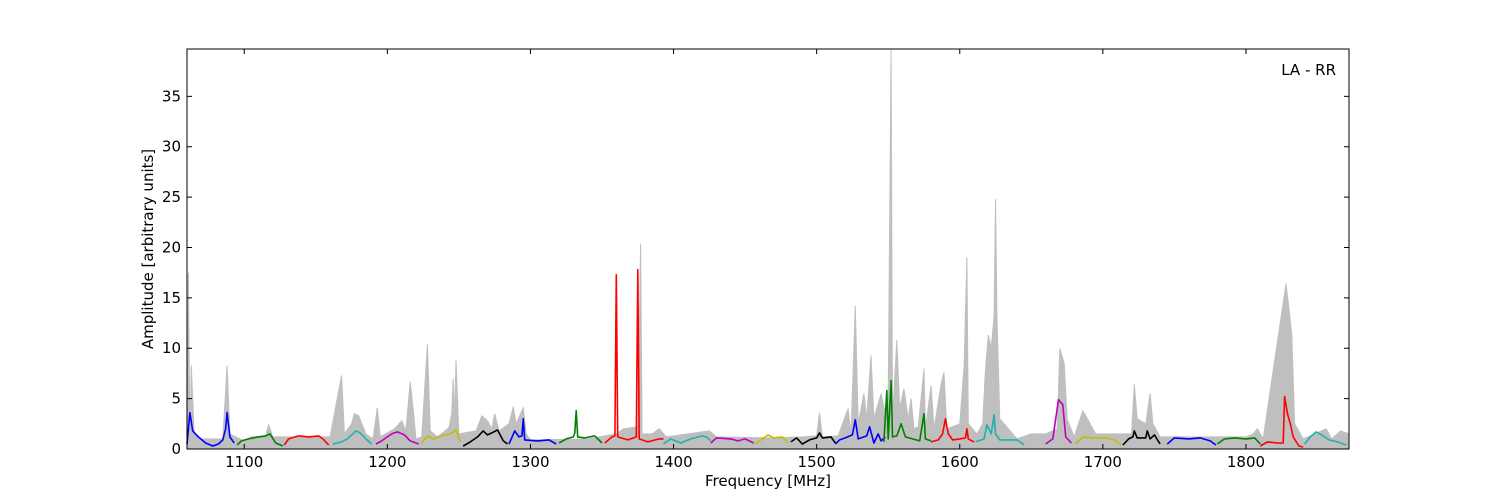 The height and width of the screenshot is (504, 1500). I want to click on x-tick-label: 1400, so click(673, 462).